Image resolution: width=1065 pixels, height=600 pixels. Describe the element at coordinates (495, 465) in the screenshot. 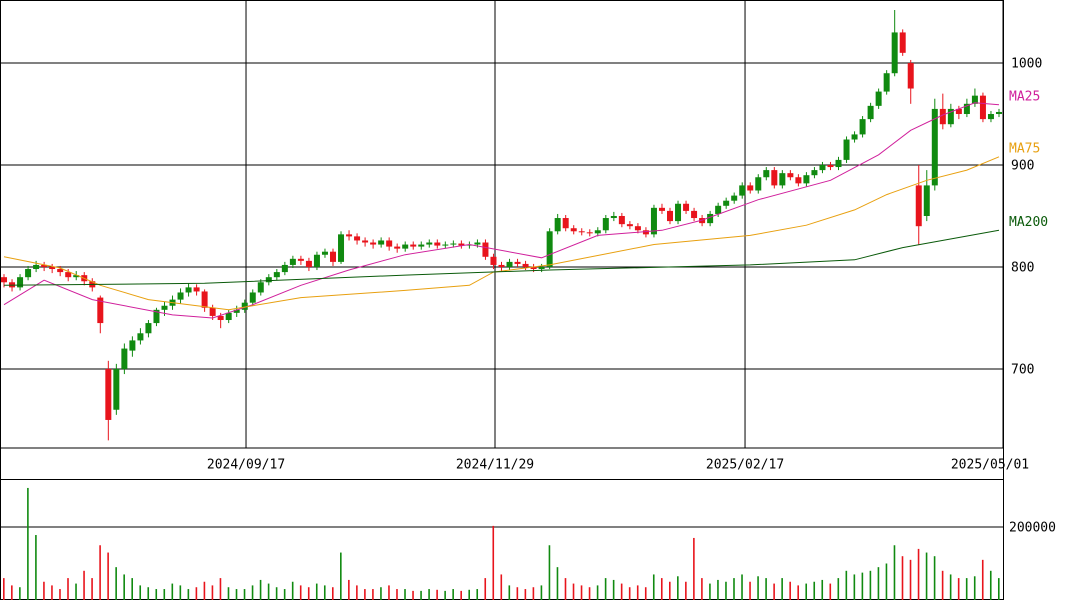

I see `x-tick-label: 2024/11/29` at that location.